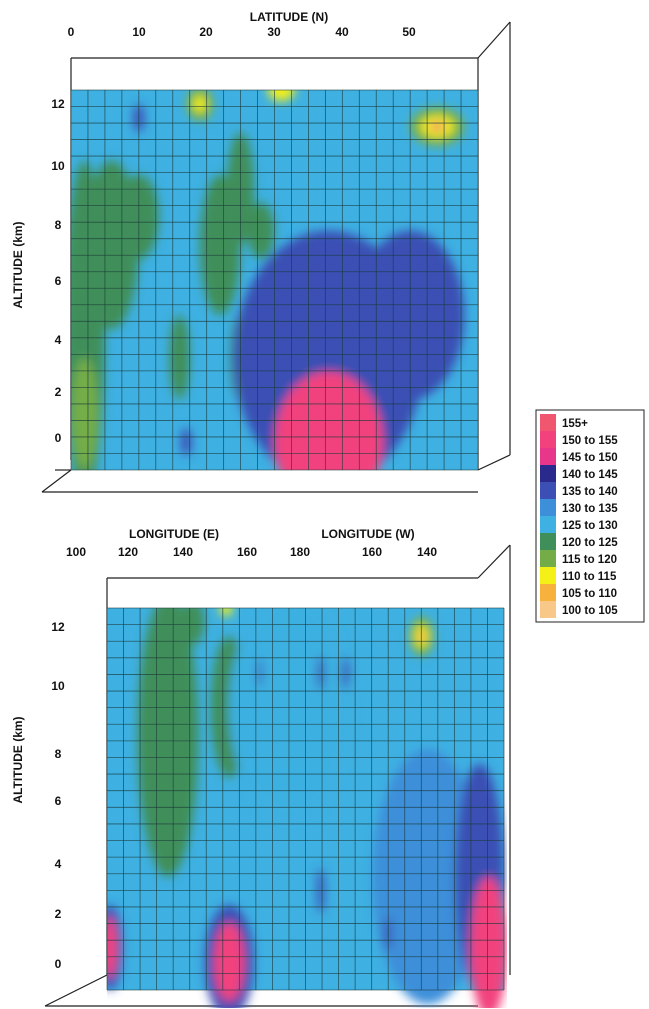 This screenshot has height=1009, width=649. I want to click on x-tick-label: 20, so click(206, 32).